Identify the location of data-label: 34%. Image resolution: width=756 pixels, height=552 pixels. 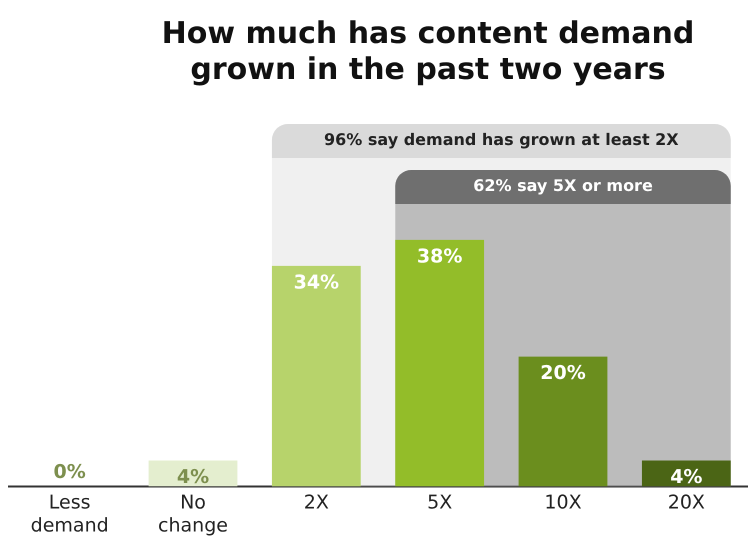
(317, 282).